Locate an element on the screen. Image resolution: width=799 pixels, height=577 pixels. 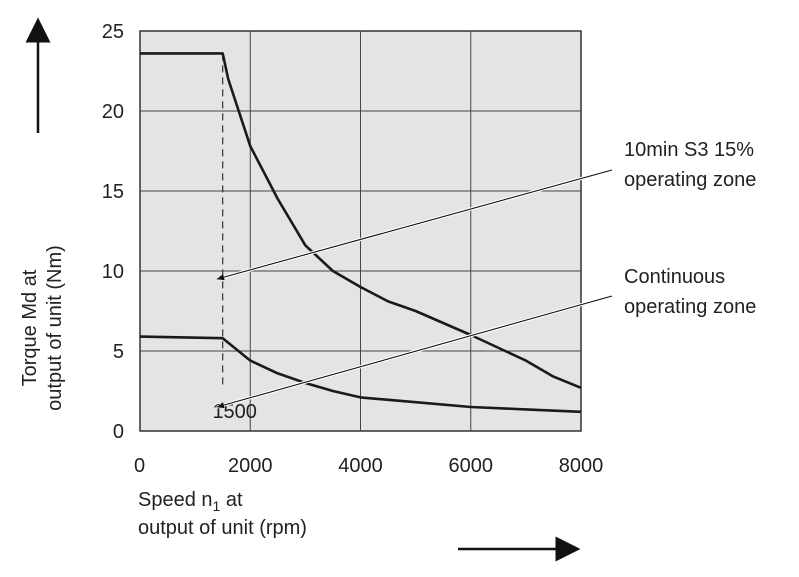
x-tick-label: 2000 is located at coordinates (250, 466).